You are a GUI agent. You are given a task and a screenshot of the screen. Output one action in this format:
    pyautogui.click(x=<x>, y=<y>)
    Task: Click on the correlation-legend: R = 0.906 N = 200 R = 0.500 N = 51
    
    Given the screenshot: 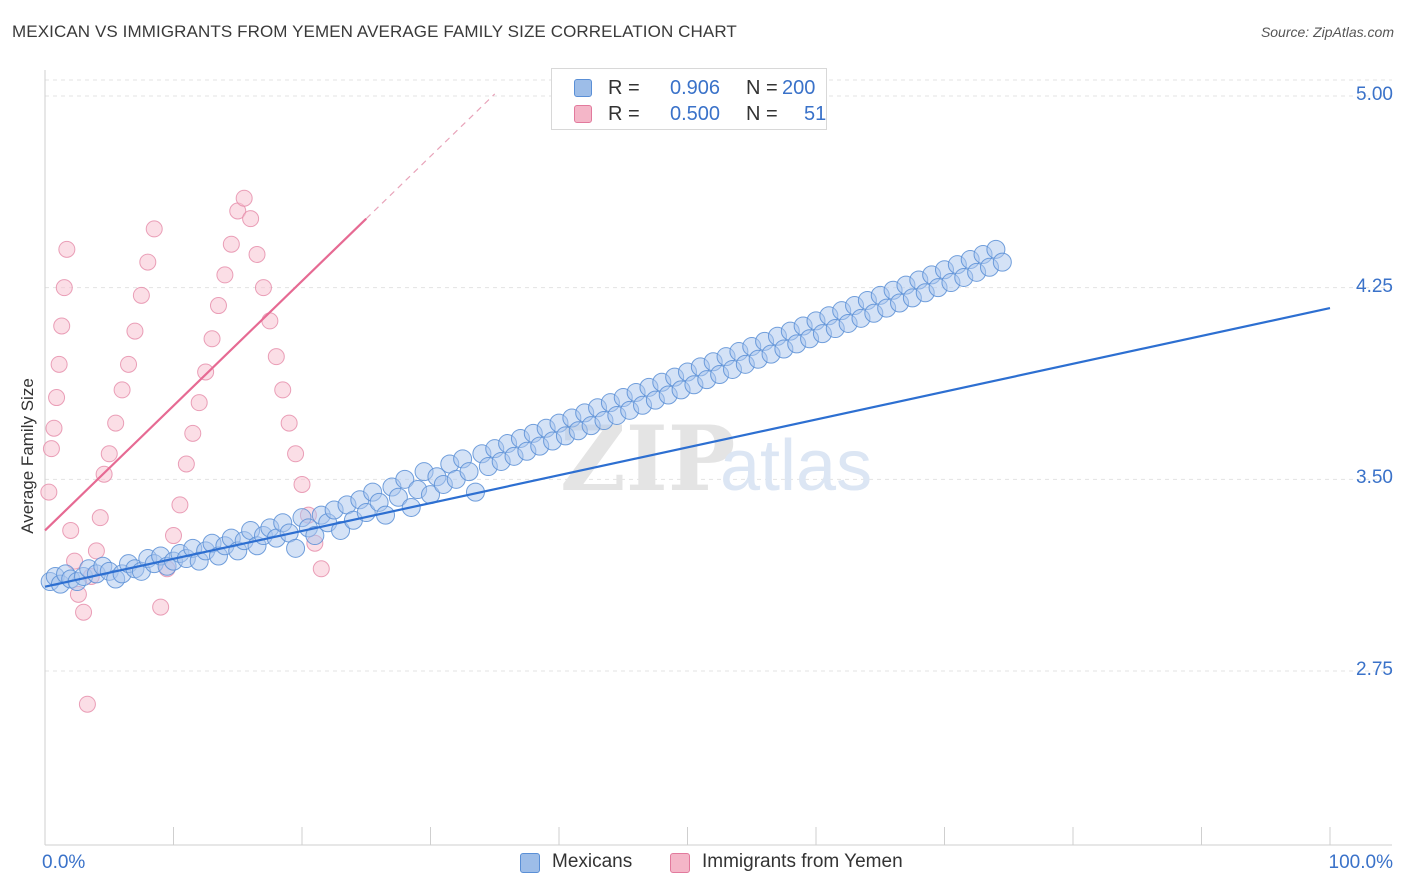 What is the action you would take?
    pyautogui.click(x=689, y=99)
    